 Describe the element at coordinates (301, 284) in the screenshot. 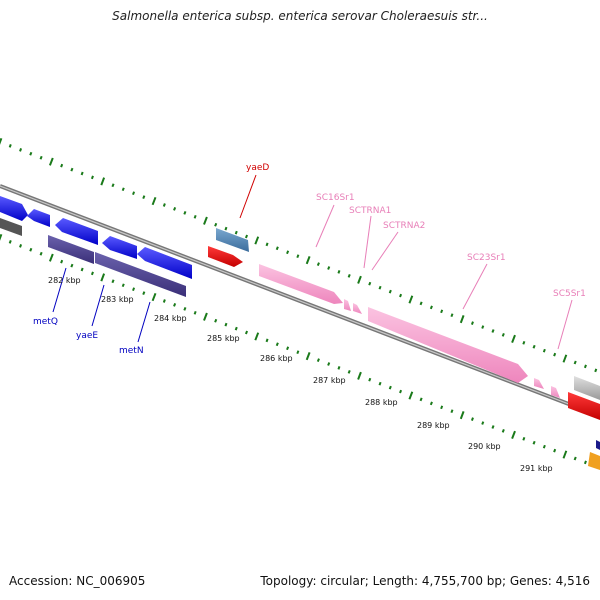

I see `rna-SC16Sr1` at that location.